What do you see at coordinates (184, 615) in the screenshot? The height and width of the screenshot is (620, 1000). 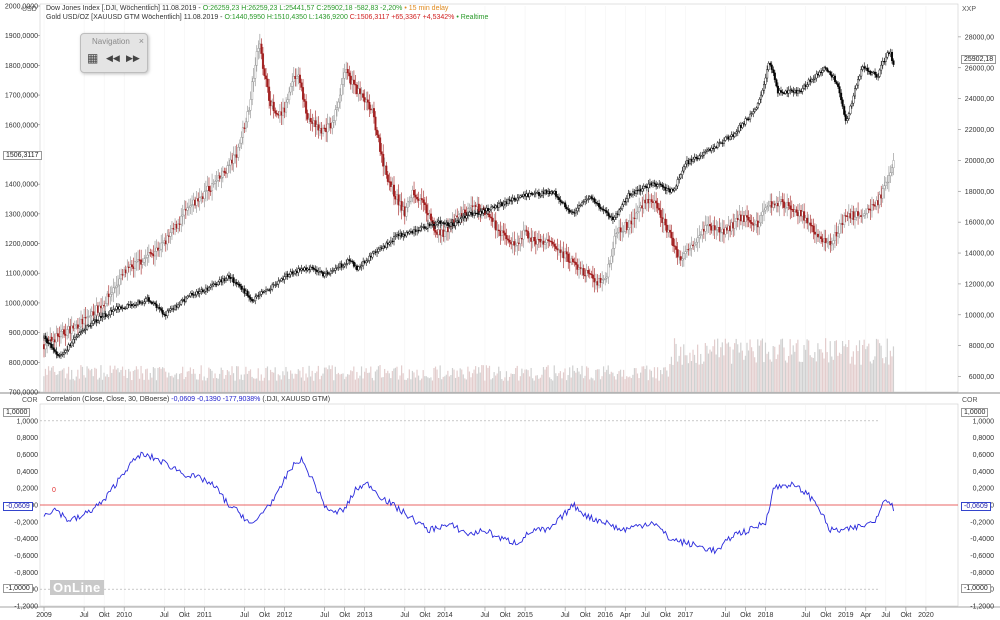 I see `x-tick-label: Okt` at bounding box center [184, 615].